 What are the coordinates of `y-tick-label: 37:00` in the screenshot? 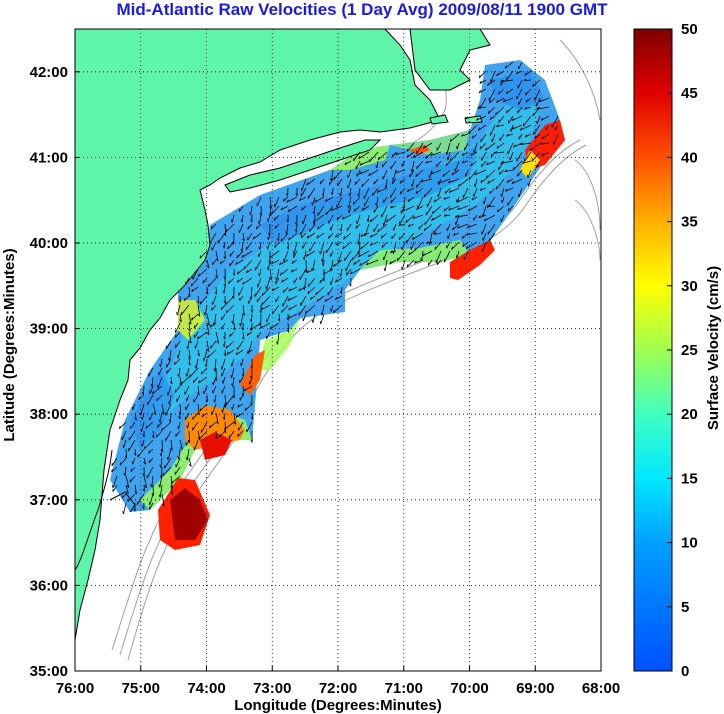 It's located at (49, 500).